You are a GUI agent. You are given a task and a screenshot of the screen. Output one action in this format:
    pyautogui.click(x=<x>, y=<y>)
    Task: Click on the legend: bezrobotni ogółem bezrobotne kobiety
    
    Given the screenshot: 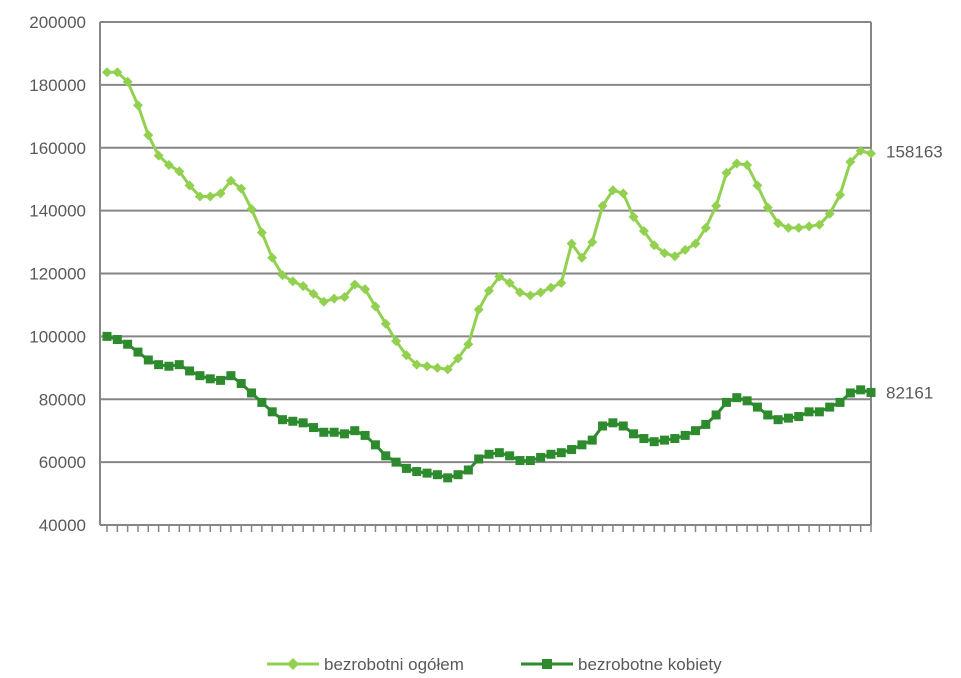 What is the action you would take?
    pyautogui.click(x=494, y=664)
    